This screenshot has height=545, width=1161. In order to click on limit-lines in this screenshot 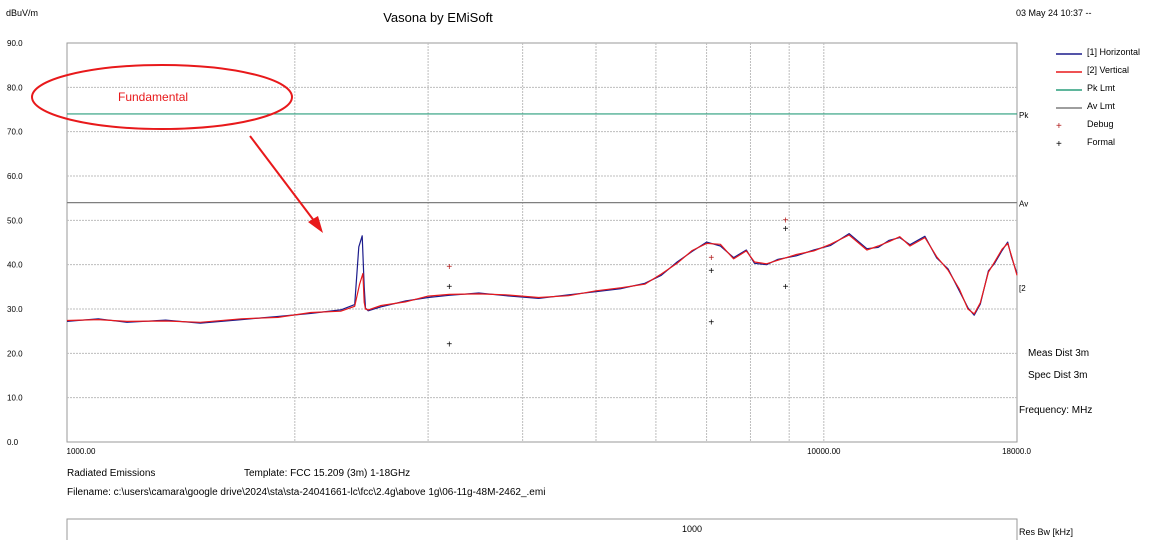, I will do `click(542, 158)`.